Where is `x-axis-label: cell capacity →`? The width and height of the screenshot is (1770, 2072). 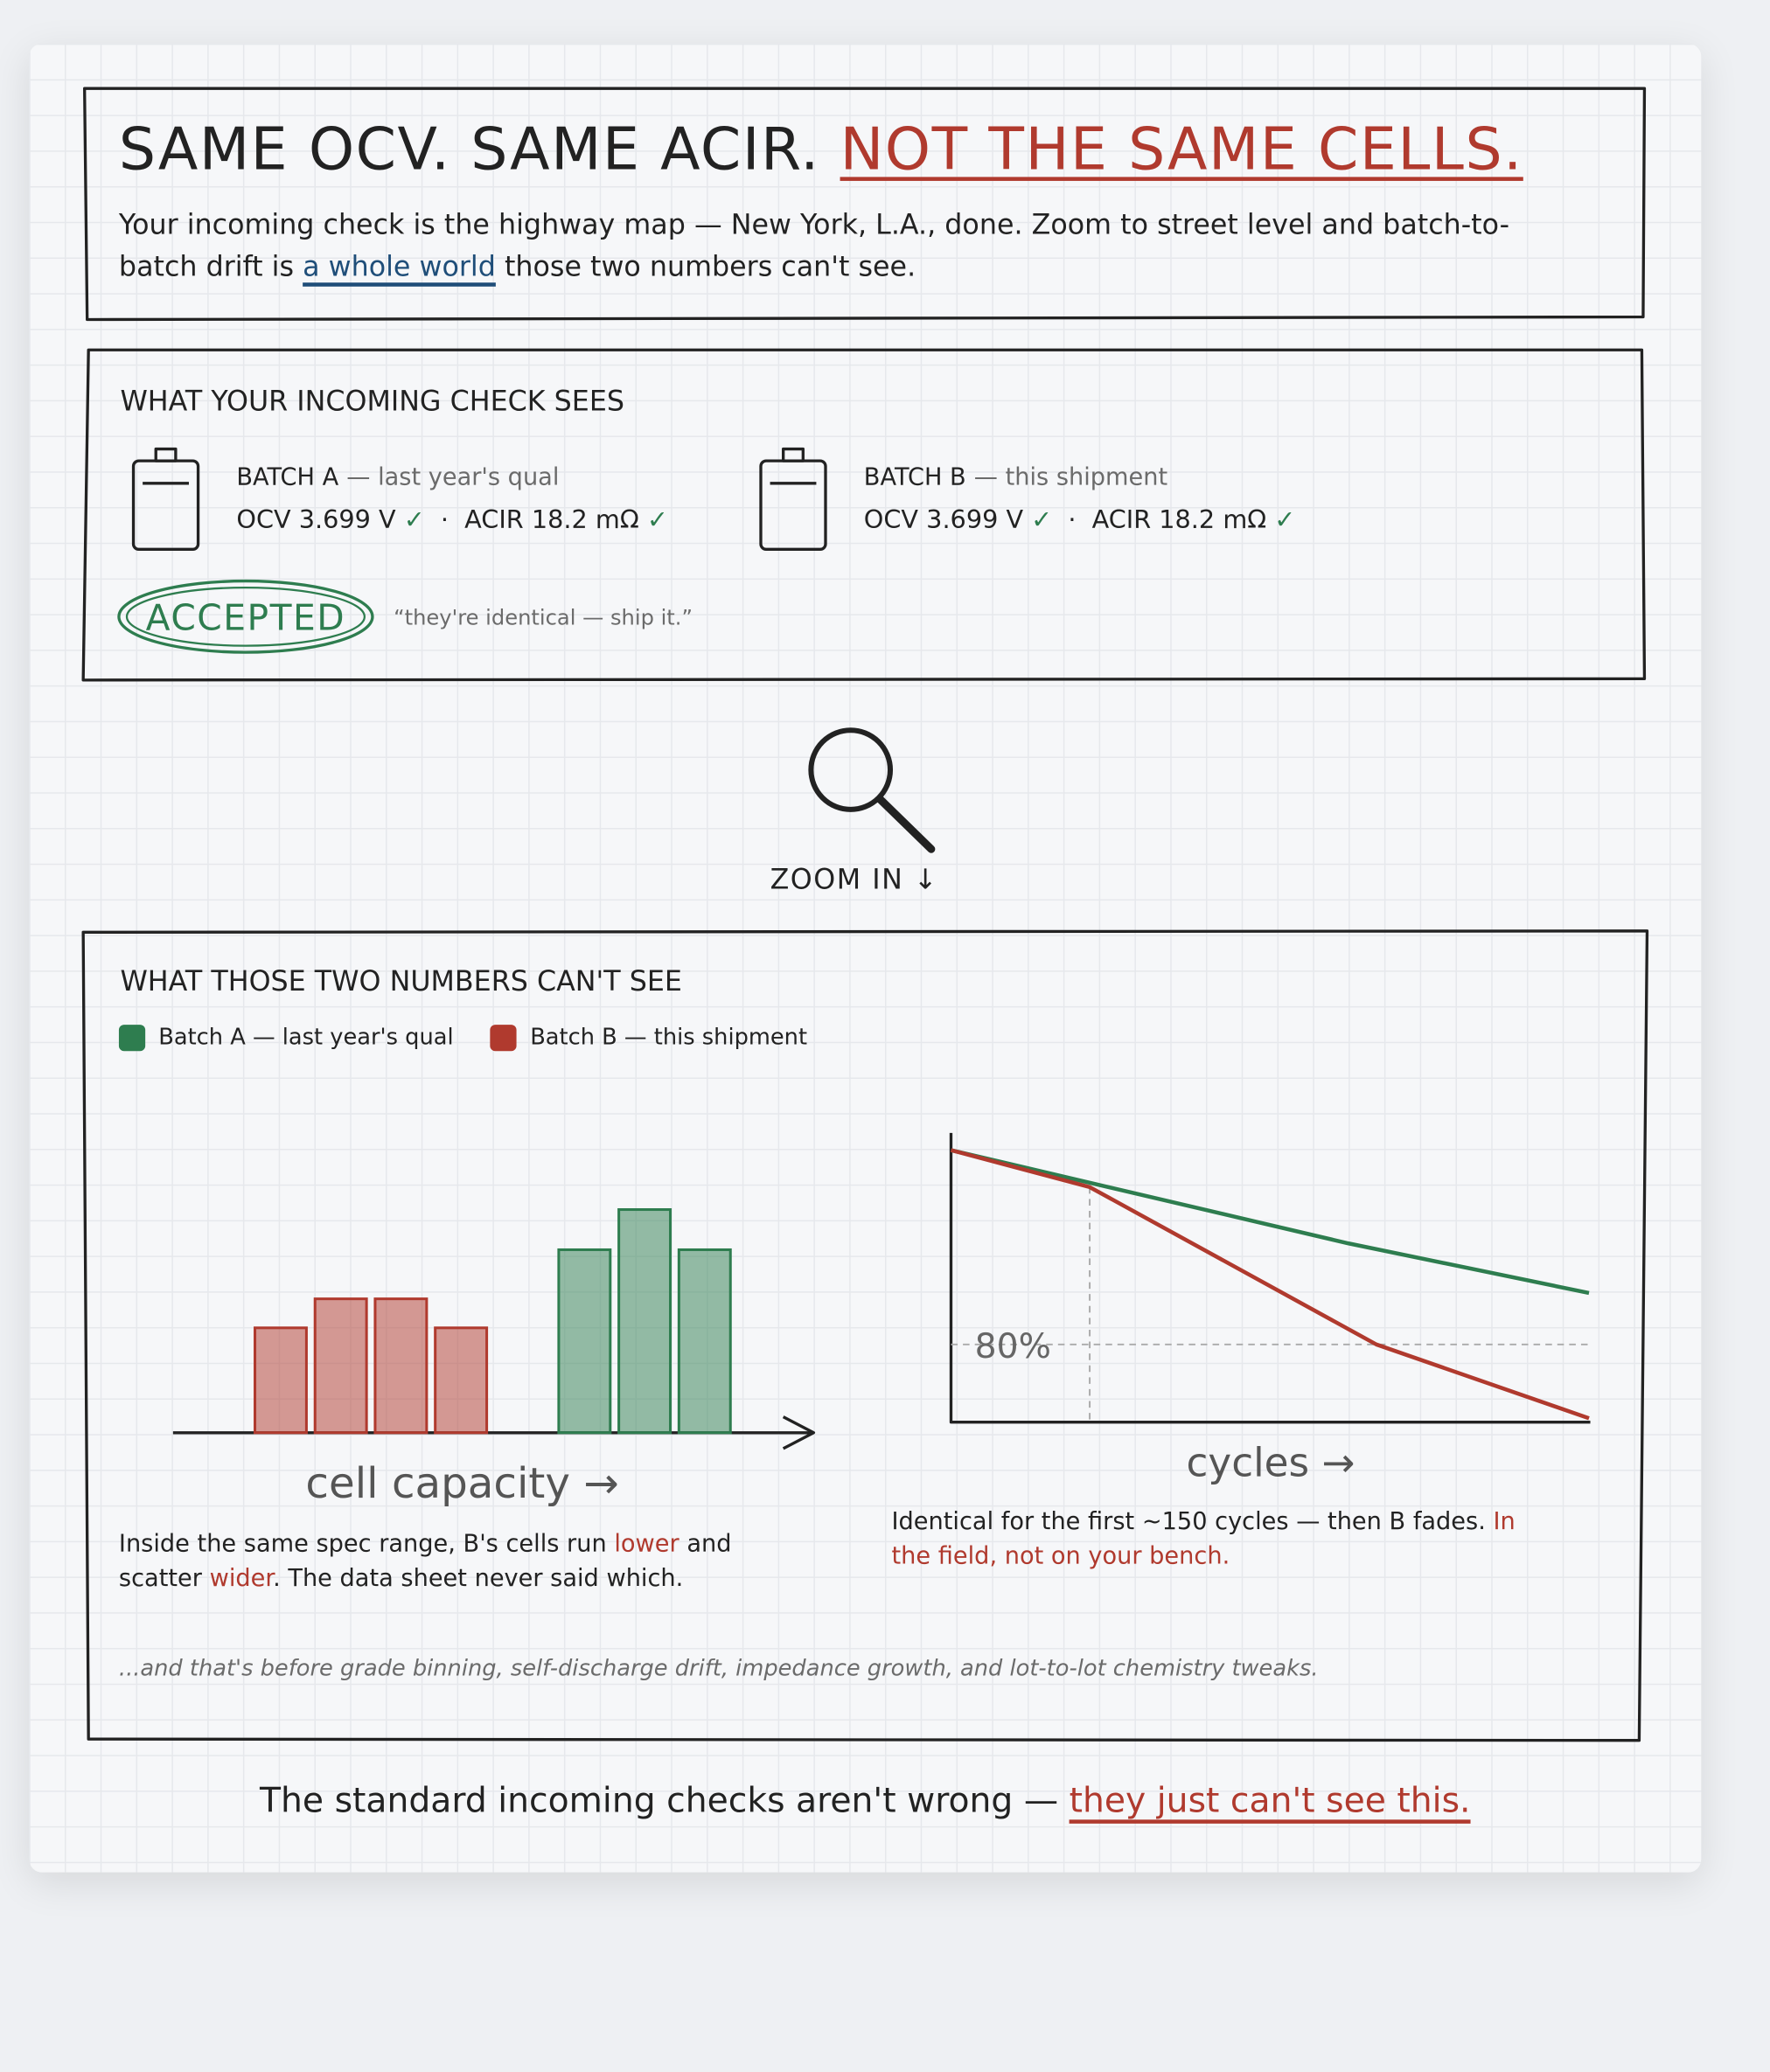
x-axis-label: cell capacity → is located at coordinates (461, 1484).